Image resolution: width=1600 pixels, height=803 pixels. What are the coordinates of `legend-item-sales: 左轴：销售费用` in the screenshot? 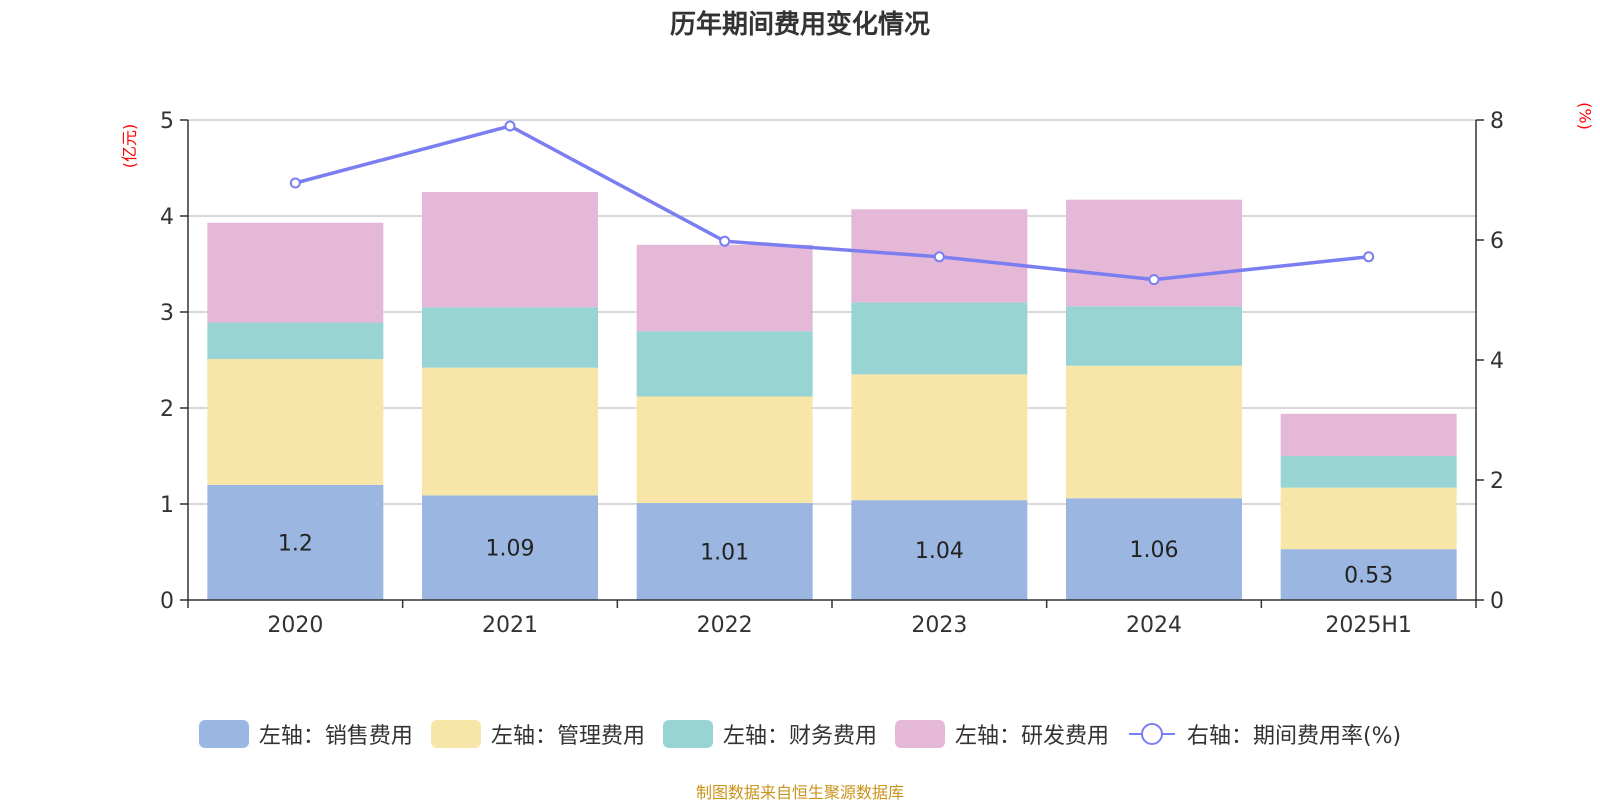 It's located at (305, 734).